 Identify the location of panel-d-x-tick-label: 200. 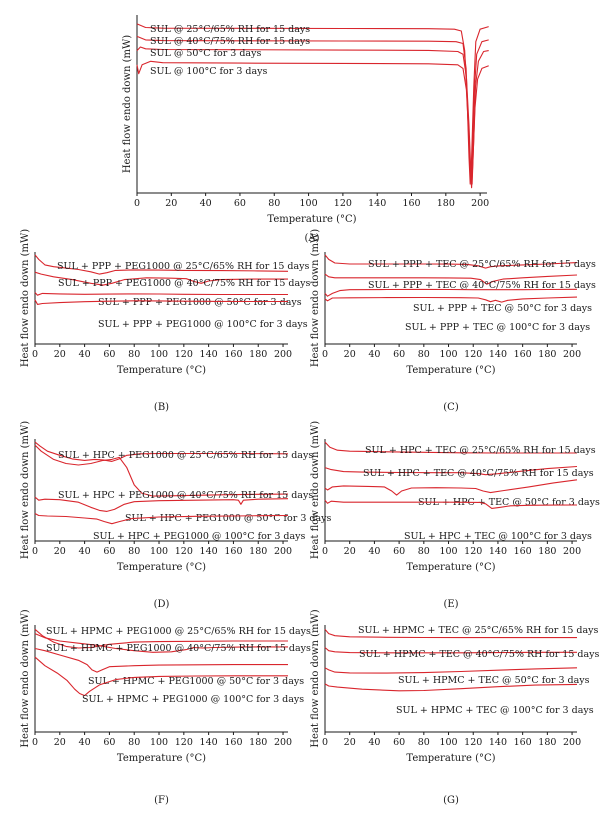
(283, 551).